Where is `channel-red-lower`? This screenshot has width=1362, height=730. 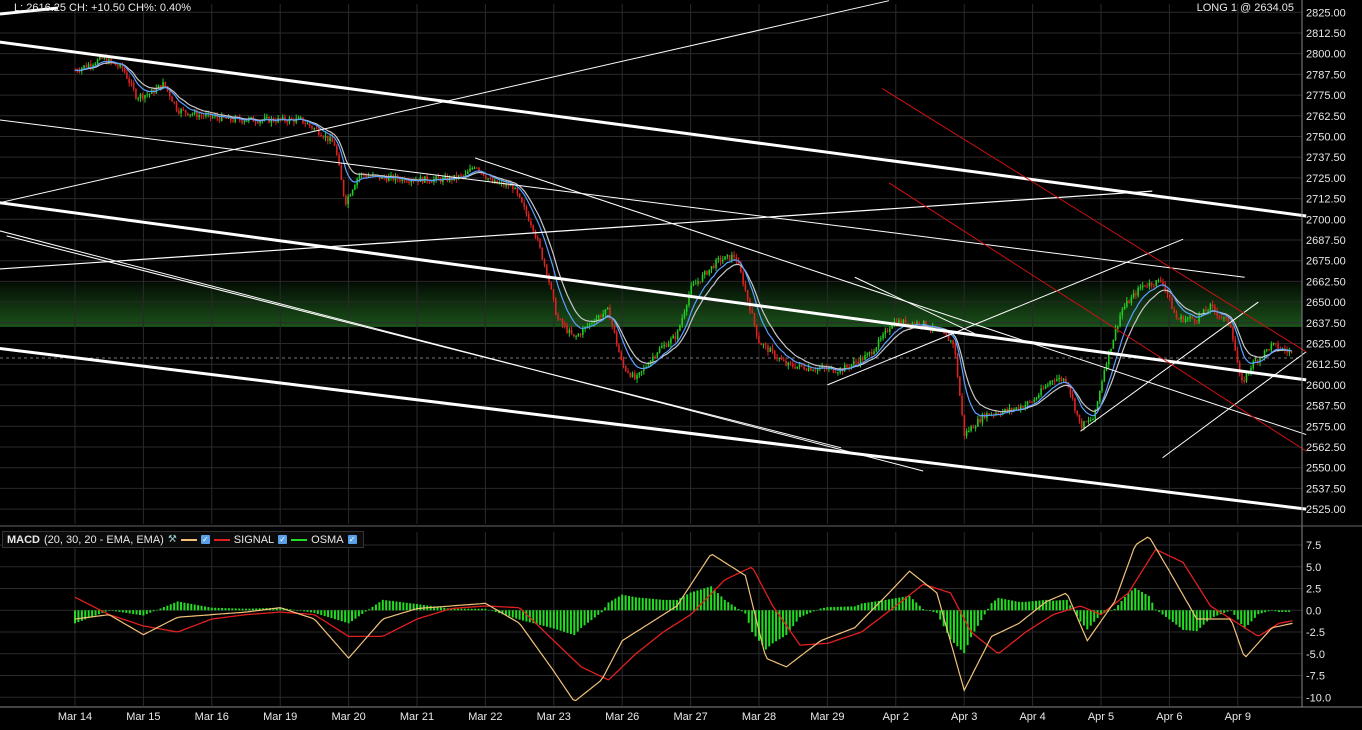
channel-red-lower is located at coordinates (1097, 317).